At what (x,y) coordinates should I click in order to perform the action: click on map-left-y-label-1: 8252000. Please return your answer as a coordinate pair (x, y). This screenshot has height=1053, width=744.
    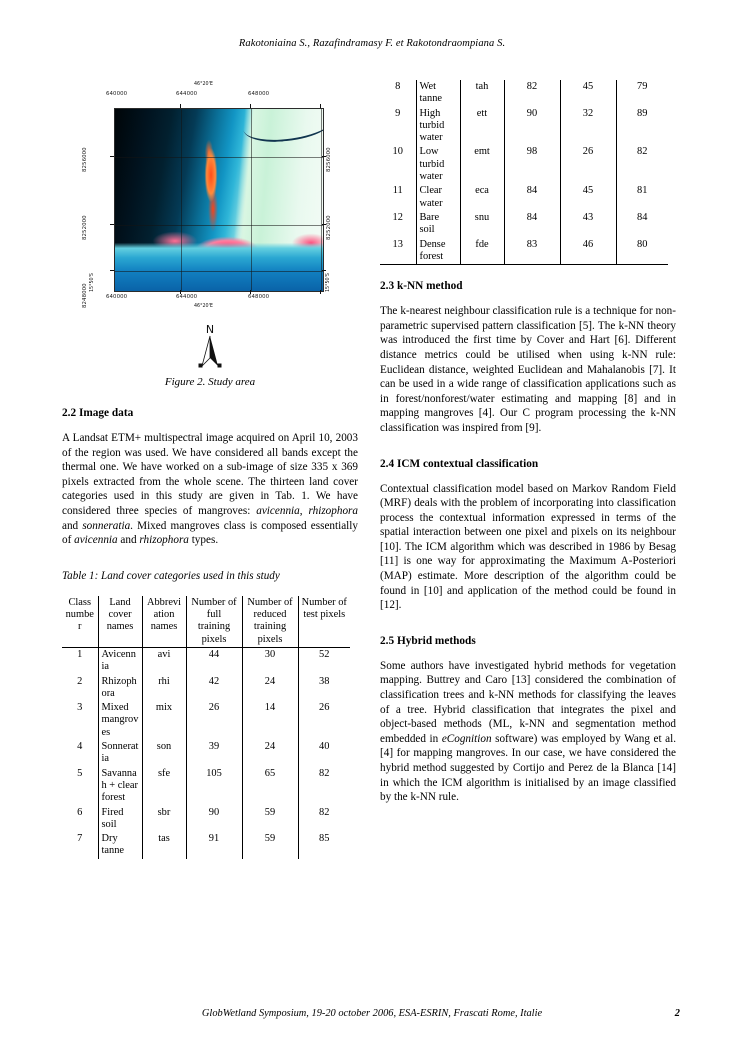
    Looking at the image, I should click on (85, 227).